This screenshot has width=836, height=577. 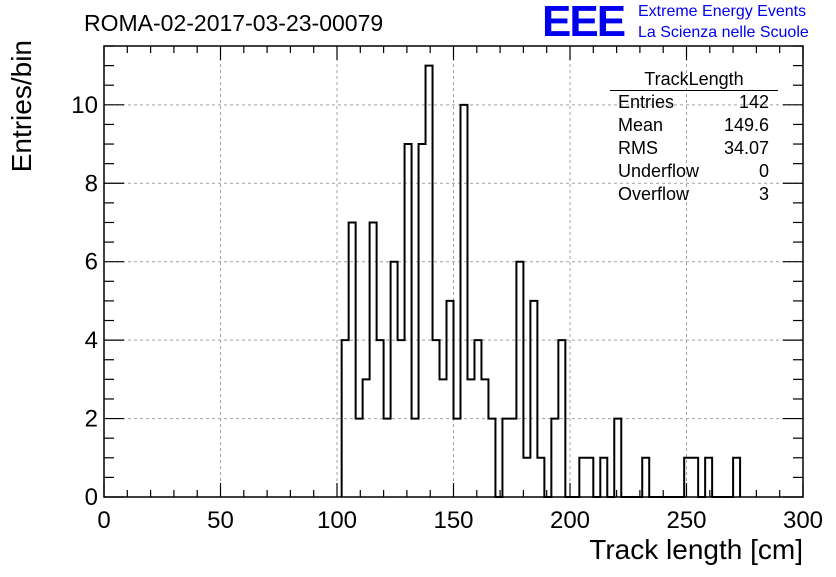 I want to click on stats-value: 0, so click(x=763, y=171).